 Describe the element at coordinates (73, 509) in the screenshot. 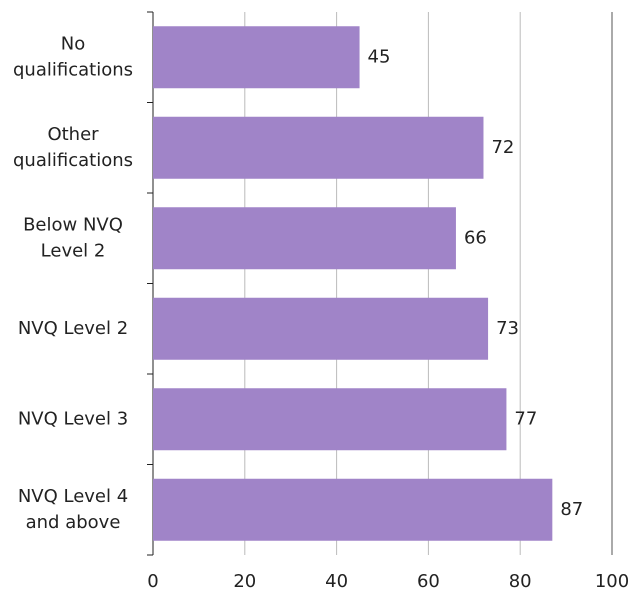

I see `y-tick-label: NVQ Level 4 and above` at that location.